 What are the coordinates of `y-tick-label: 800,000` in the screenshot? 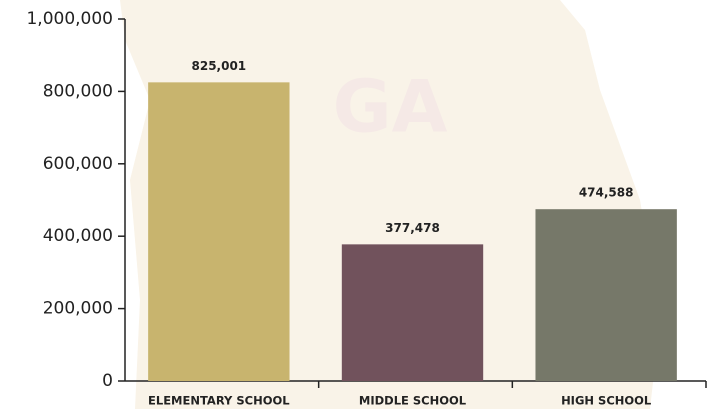 It's located at (78, 91).